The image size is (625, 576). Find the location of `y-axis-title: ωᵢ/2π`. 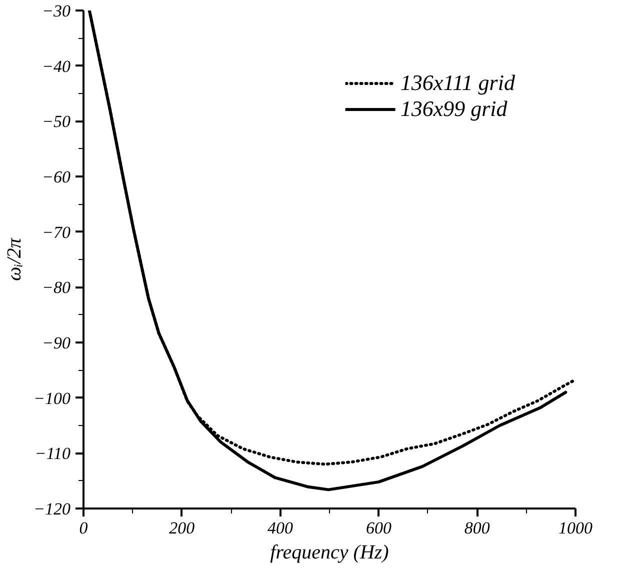

y-axis-title: ωᵢ/2π is located at coordinates (15, 259).